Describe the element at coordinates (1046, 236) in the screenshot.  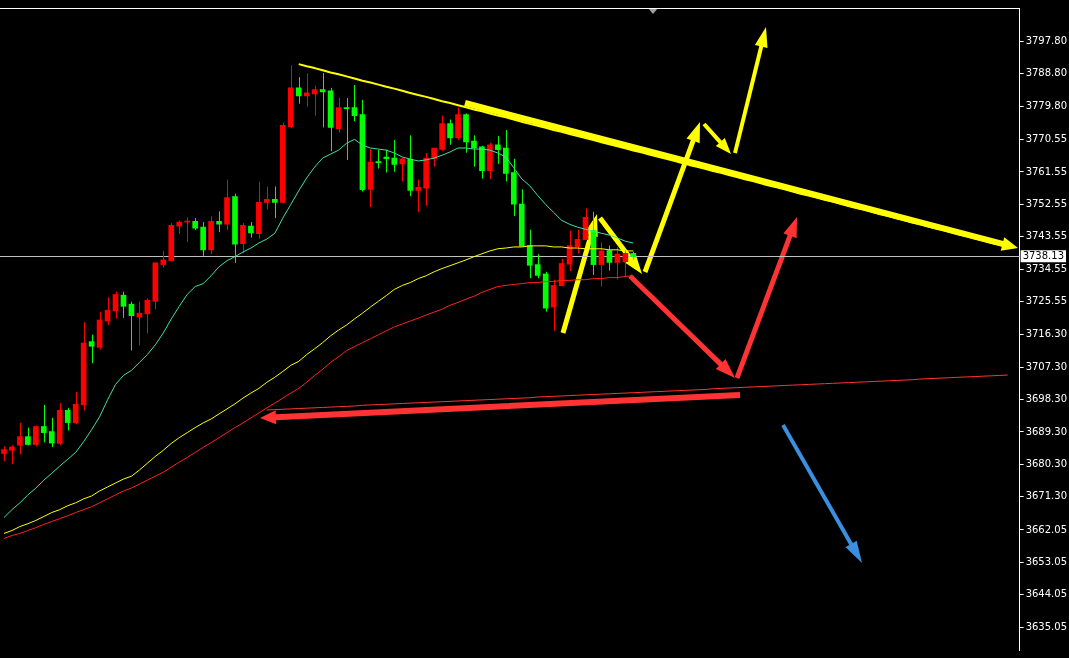
I see `y-tick-label: 3743.55` at that location.